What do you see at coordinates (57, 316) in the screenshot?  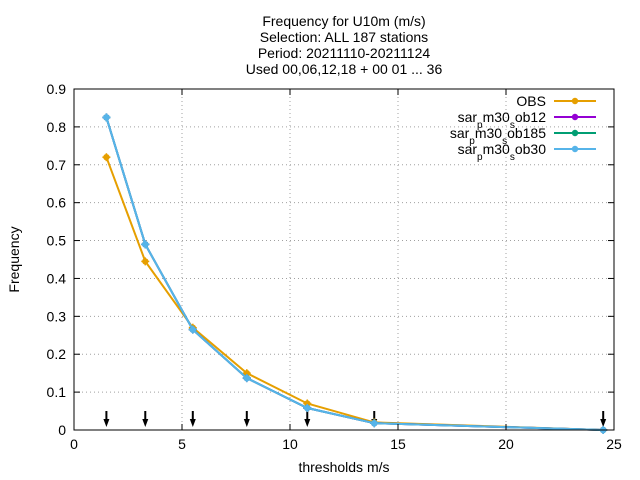 I see `y-tick-label: 0.3` at bounding box center [57, 316].